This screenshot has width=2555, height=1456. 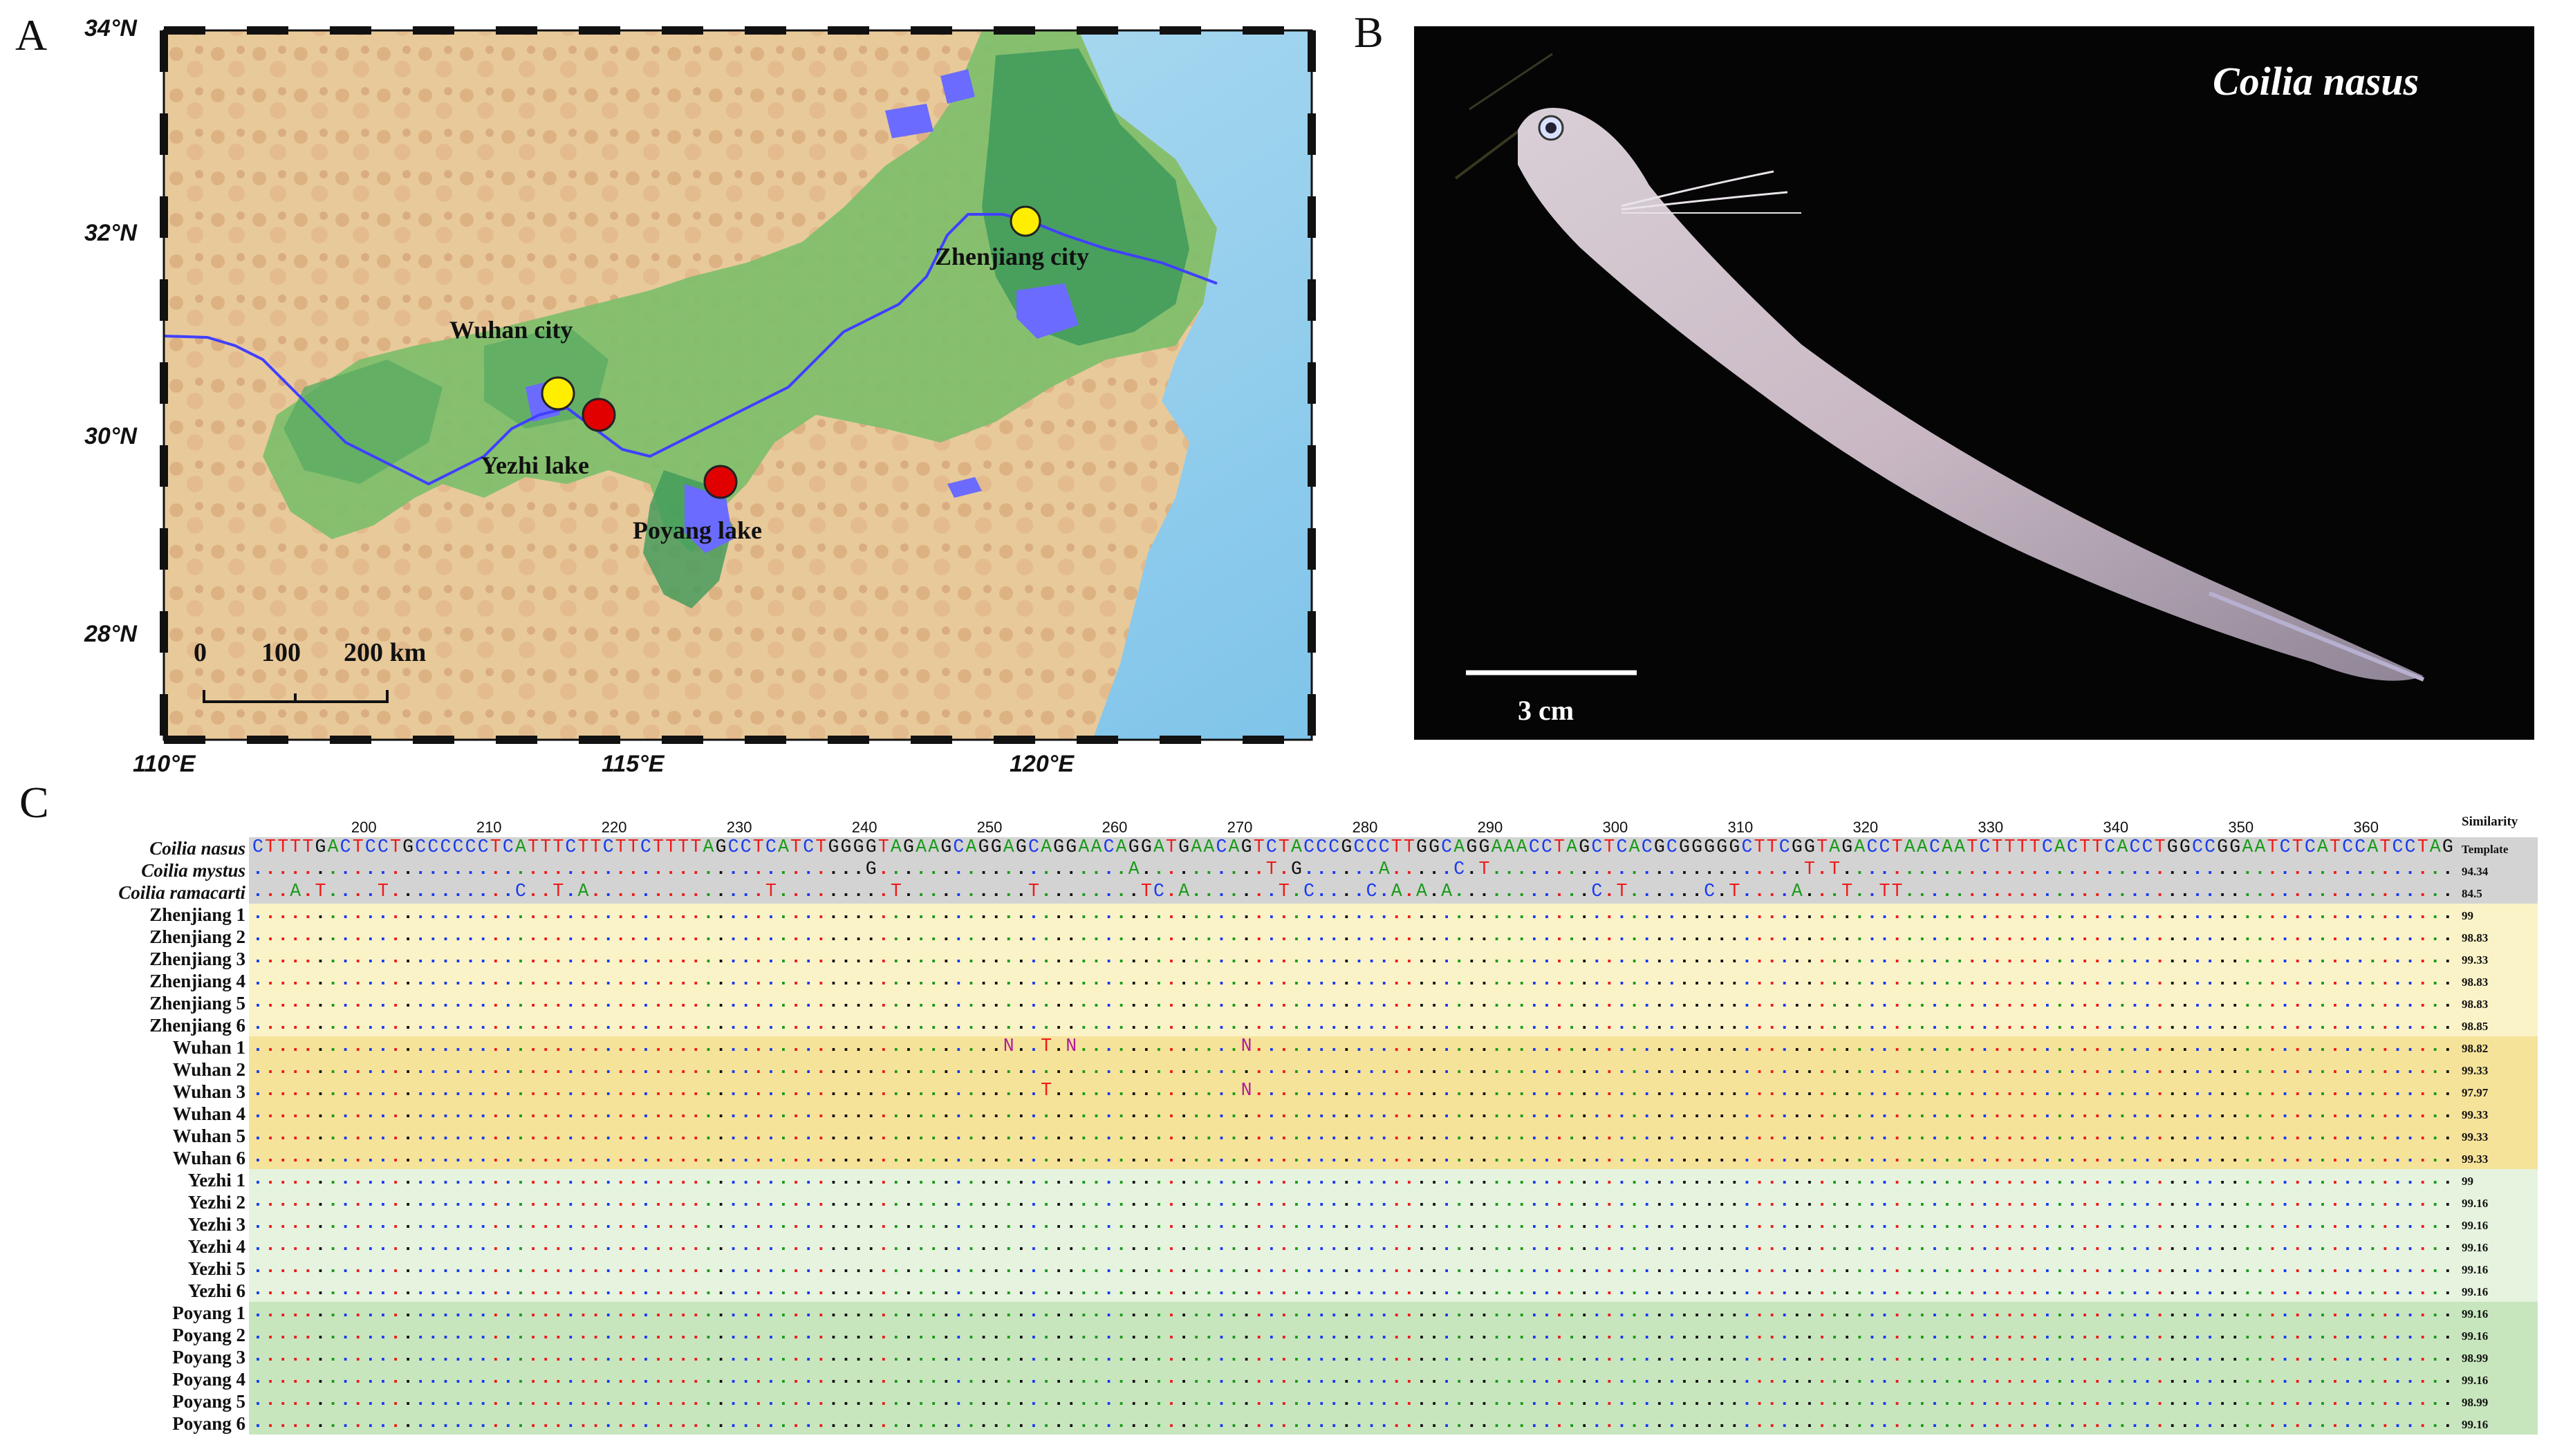 I want to click on similarity-value: 94.34, so click(x=2475, y=871).